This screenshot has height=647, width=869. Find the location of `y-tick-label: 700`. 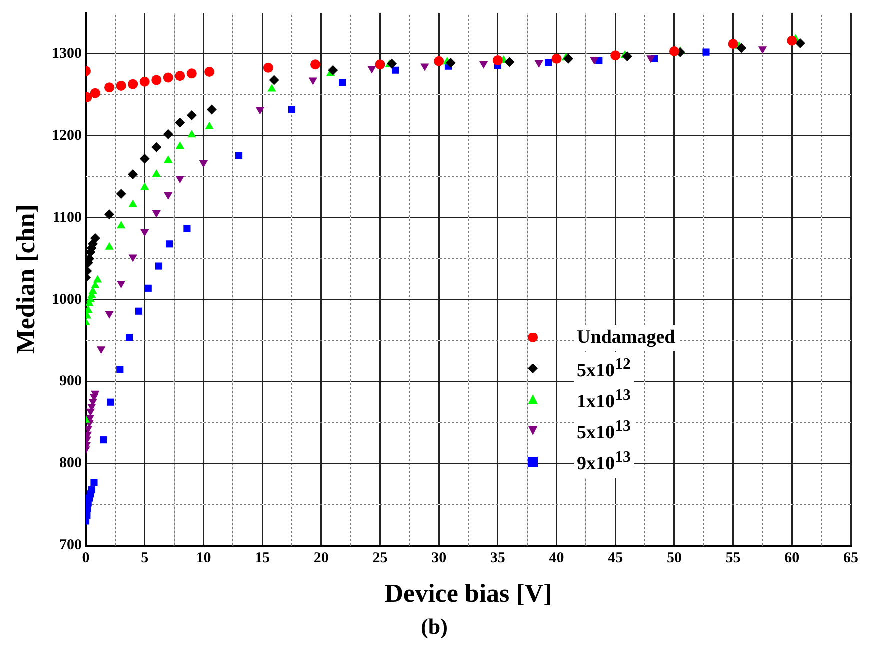

y-tick-label: 700 is located at coordinates (71, 546).